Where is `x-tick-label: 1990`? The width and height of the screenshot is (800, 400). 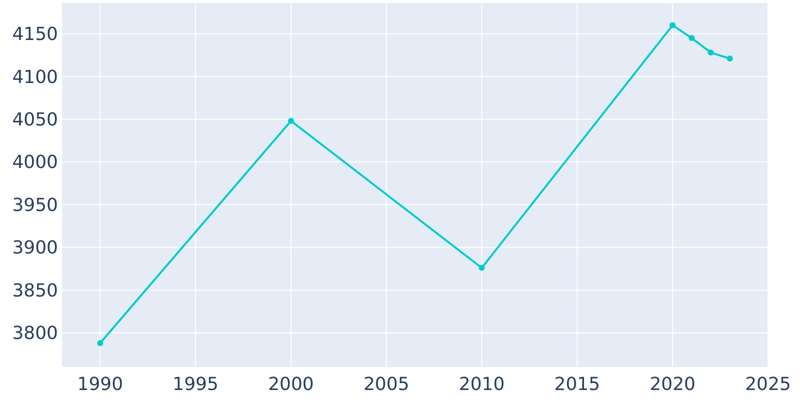 x-tick-label: 1990 is located at coordinates (100, 384).